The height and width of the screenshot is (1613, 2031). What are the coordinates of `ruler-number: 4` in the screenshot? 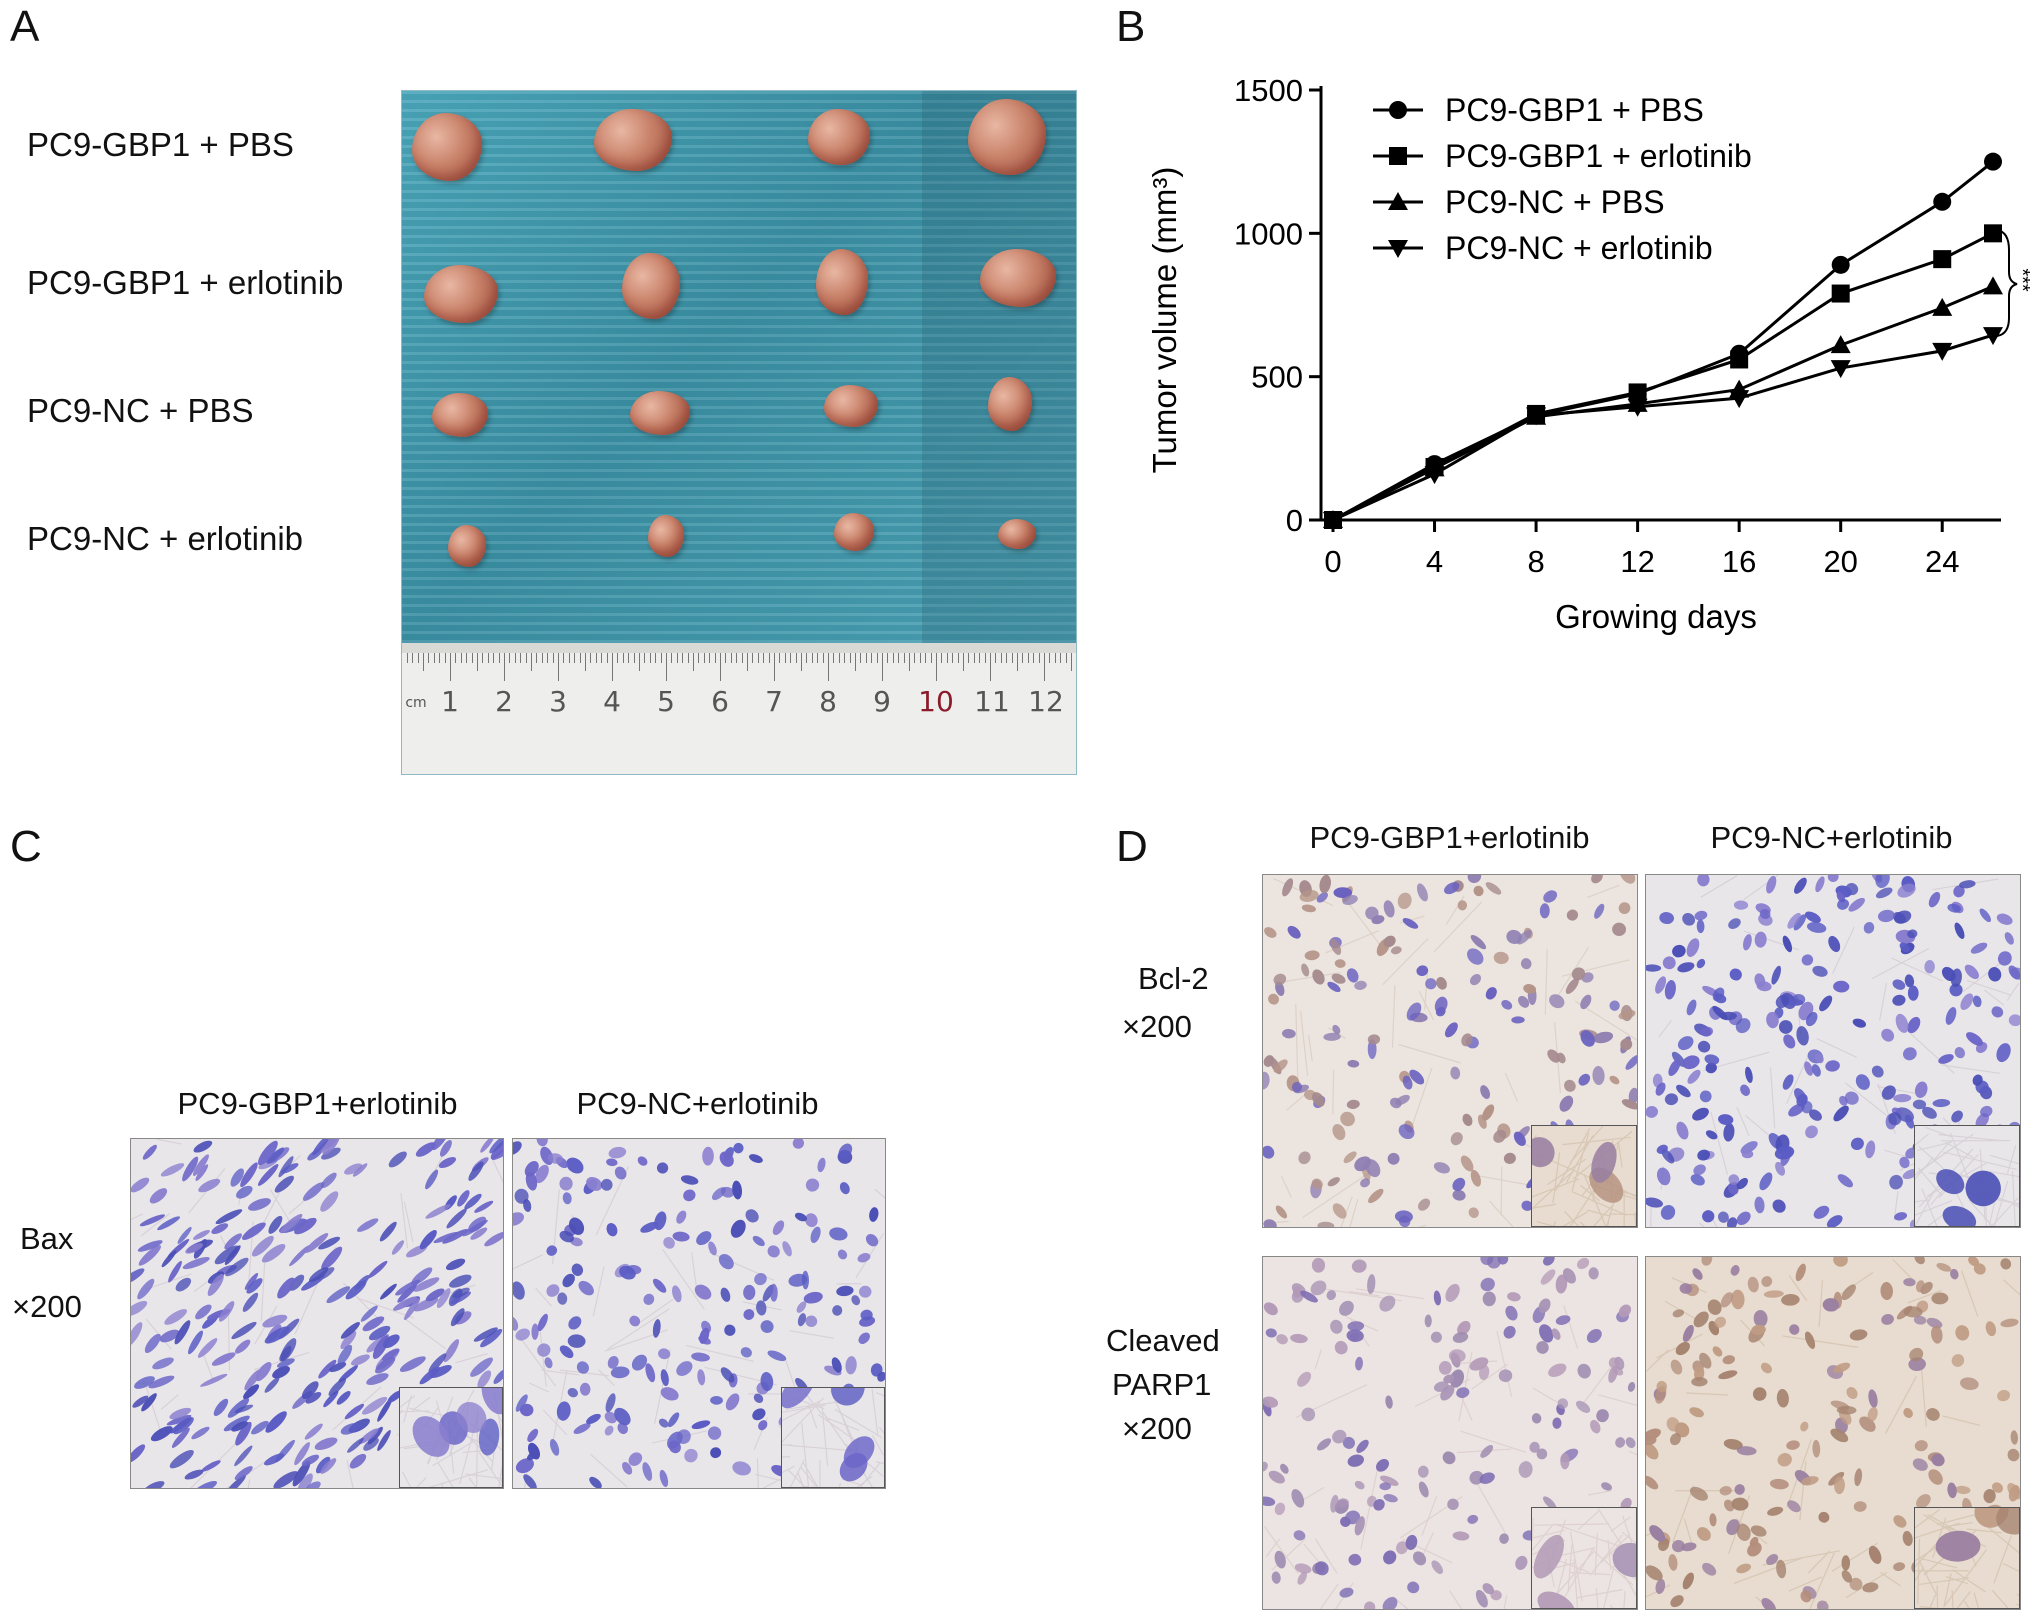 It's located at (612, 701).